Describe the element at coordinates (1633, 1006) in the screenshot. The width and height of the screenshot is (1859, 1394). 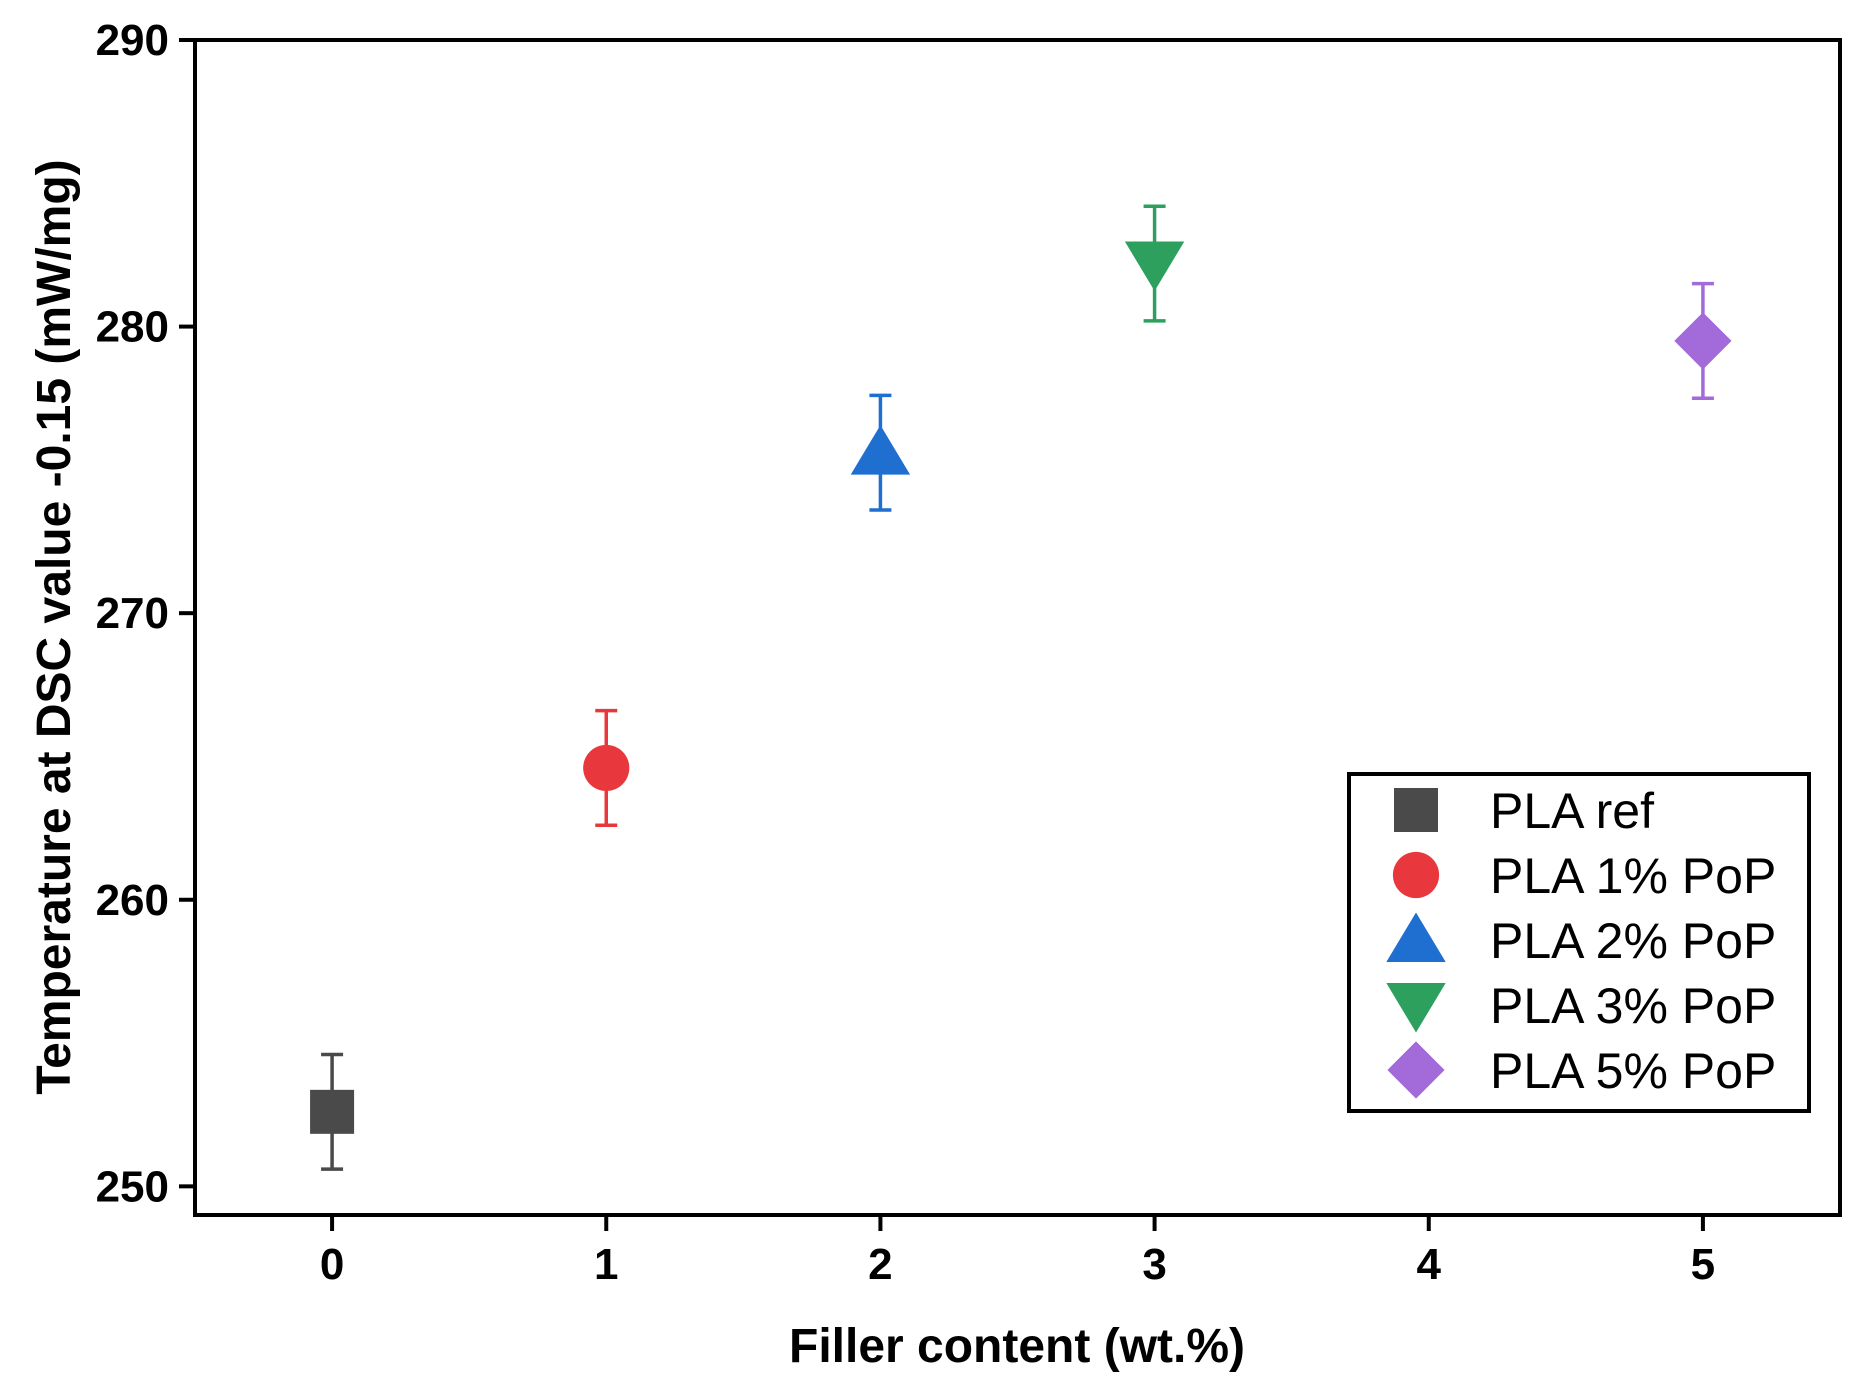
I see `legend-label: PLA 3% PoP` at that location.